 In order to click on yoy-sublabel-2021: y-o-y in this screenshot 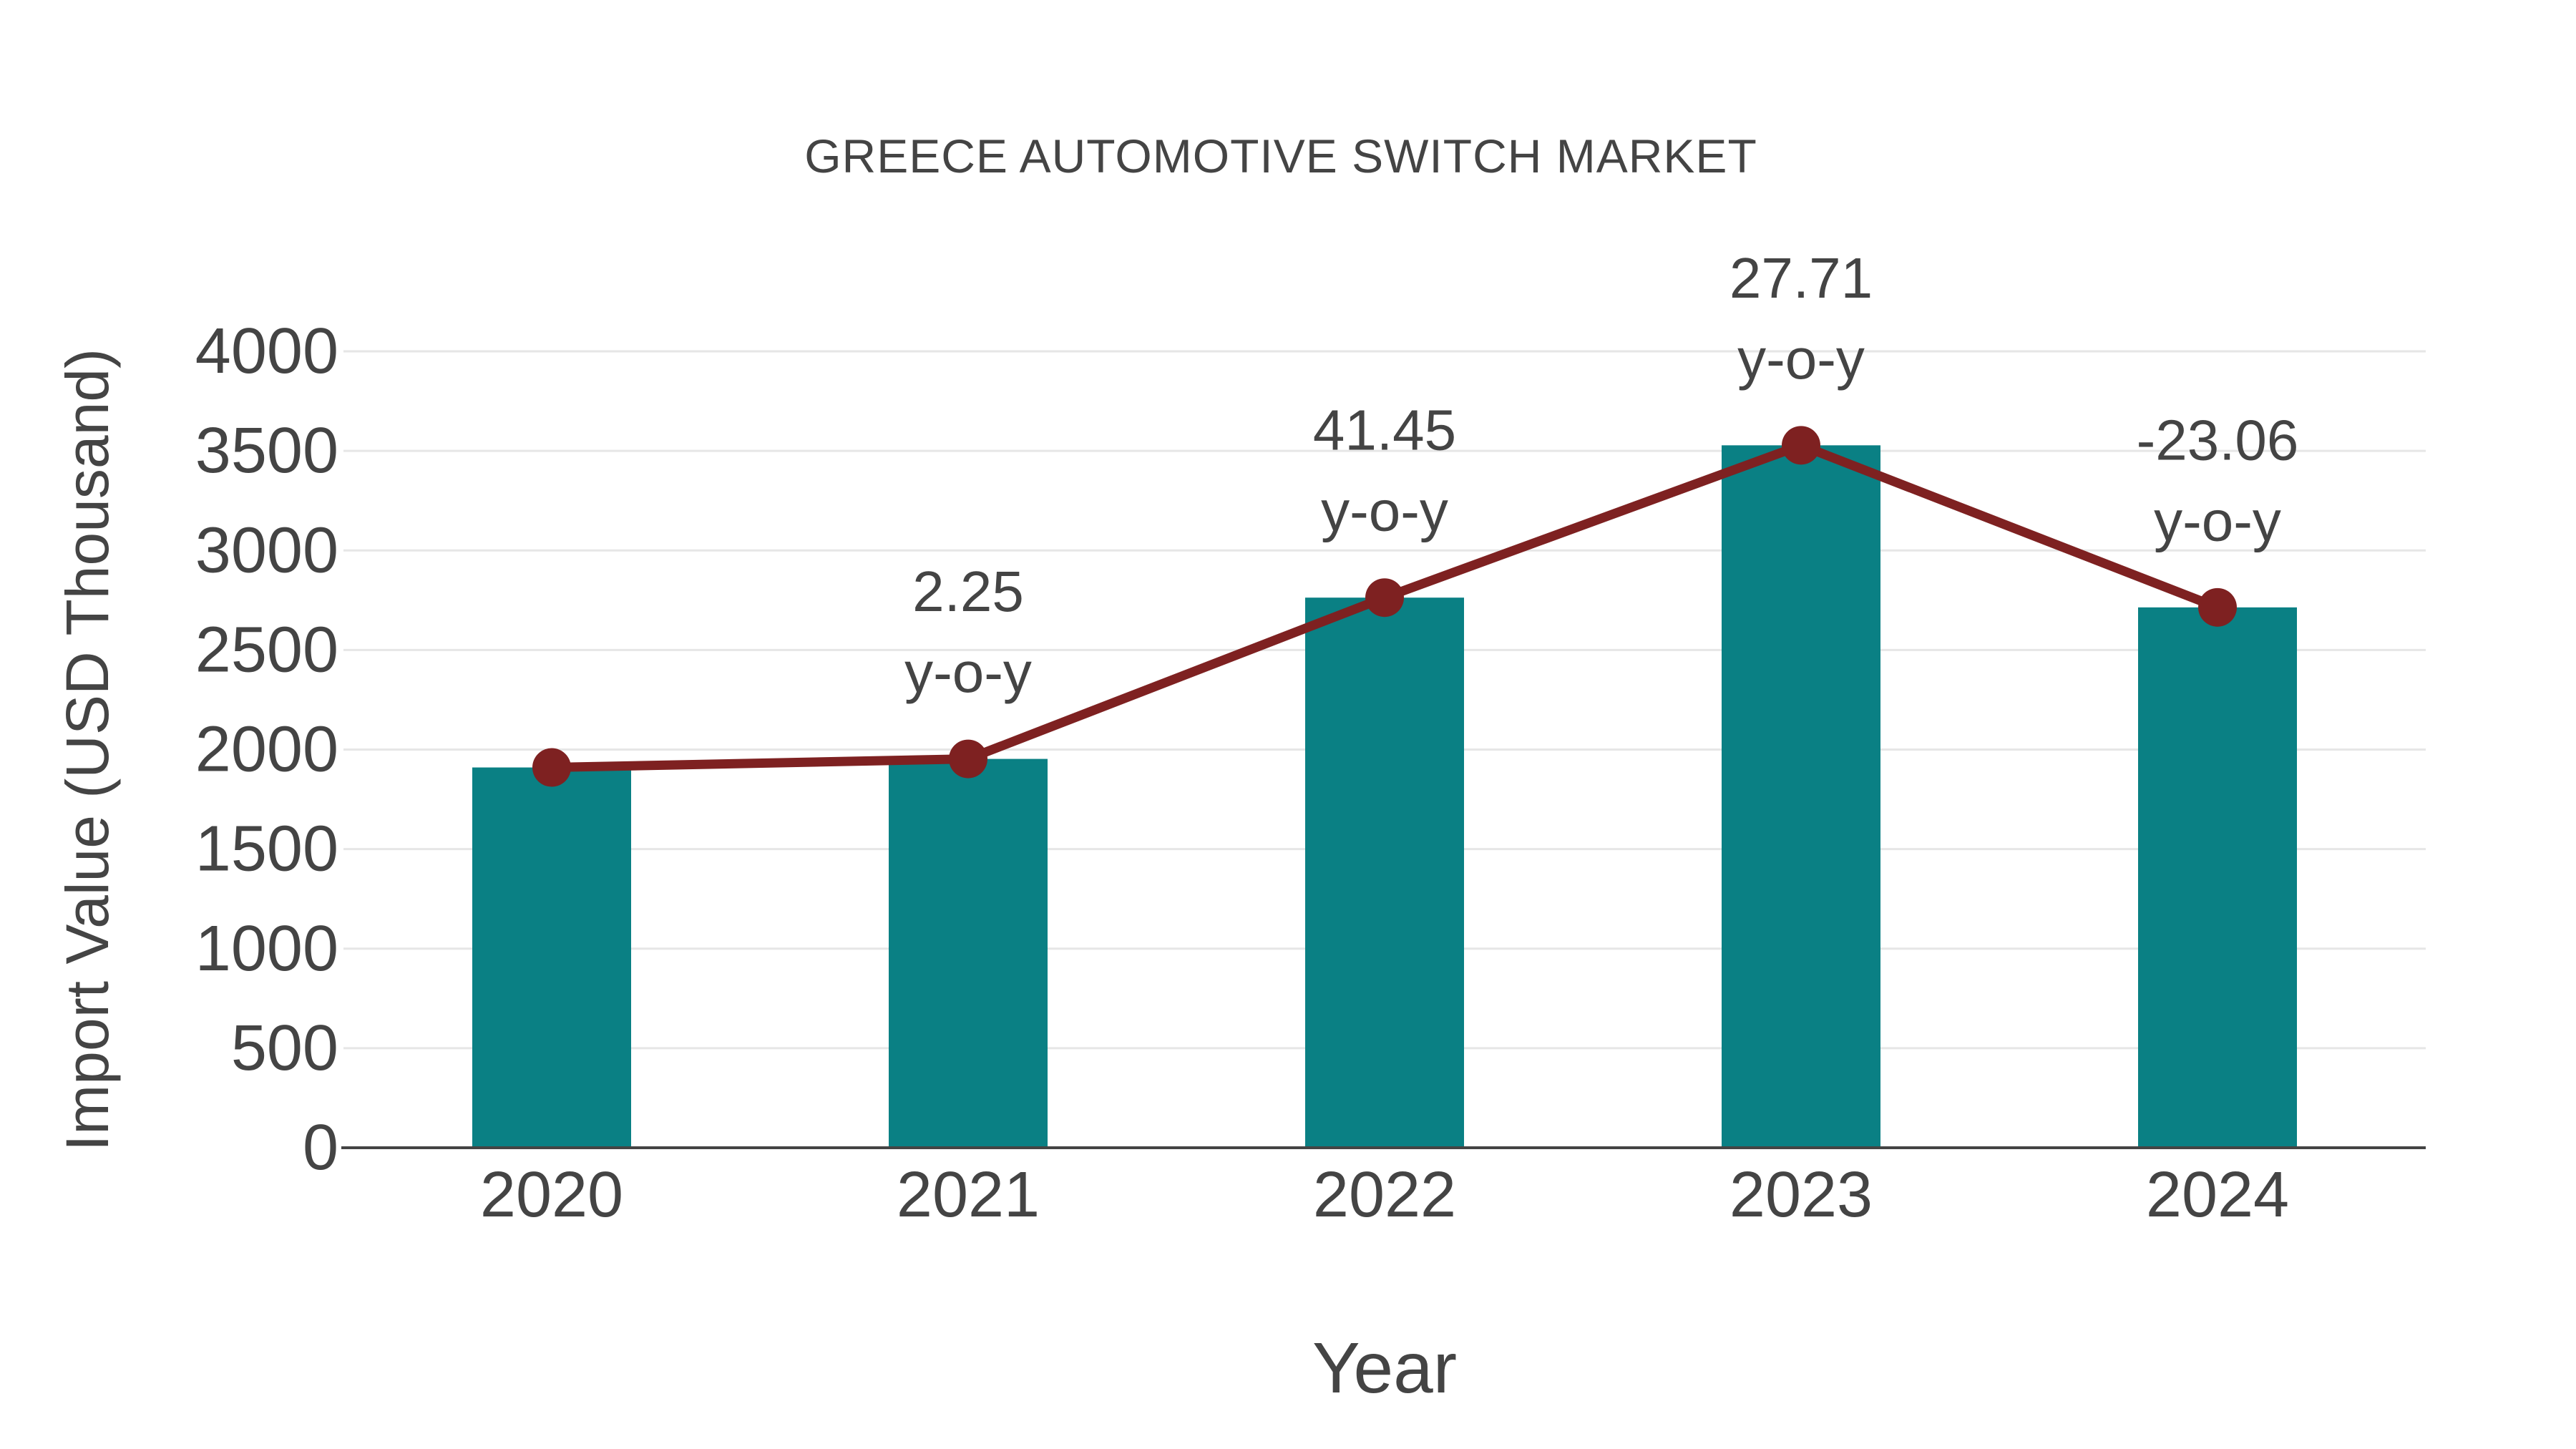, I will do `click(968, 672)`.